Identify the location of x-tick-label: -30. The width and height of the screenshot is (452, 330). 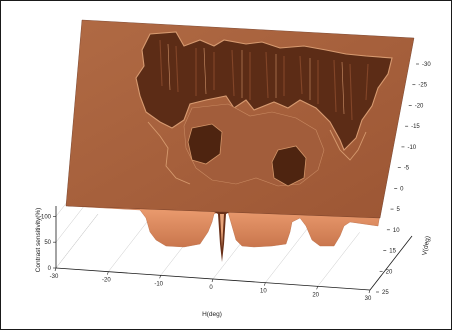
(54, 277).